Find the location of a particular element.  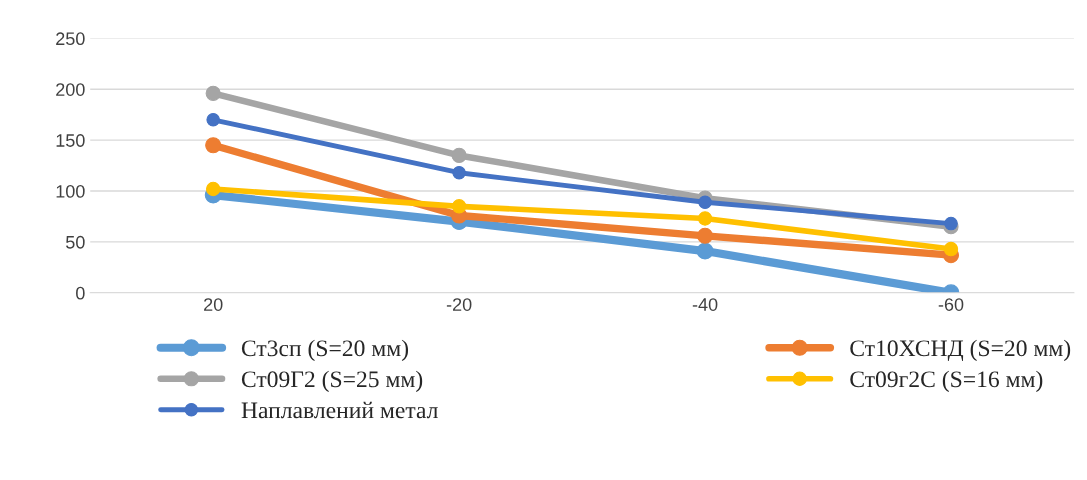

y-tick-label: 200 is located at coordinates (70, 89).